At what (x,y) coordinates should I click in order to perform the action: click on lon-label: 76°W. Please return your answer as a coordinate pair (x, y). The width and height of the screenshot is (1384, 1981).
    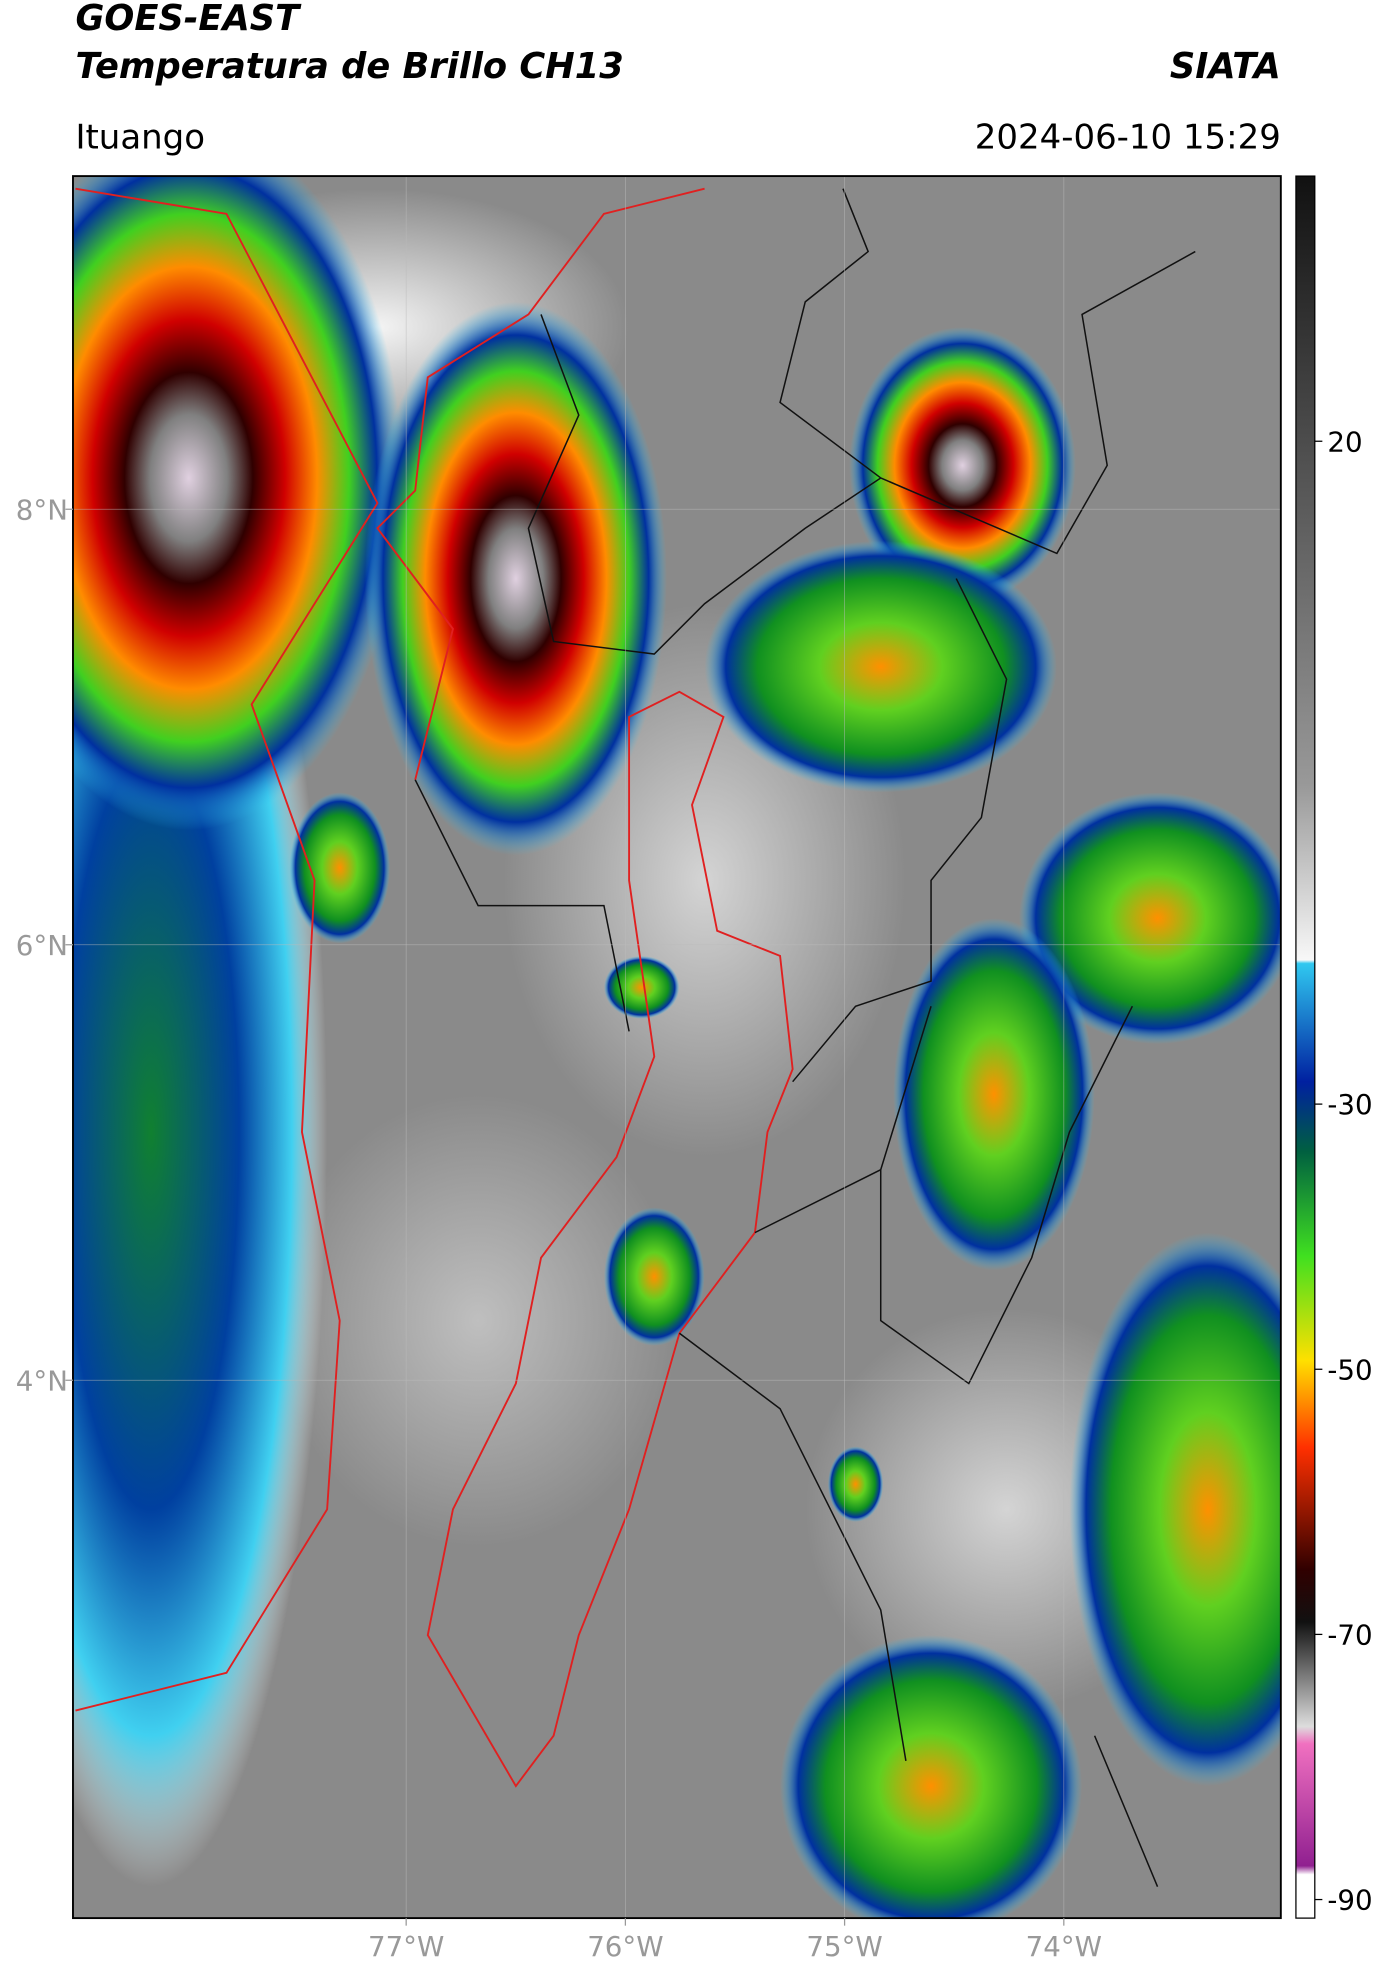
    Looking at the image, I should click on (625, 1946).